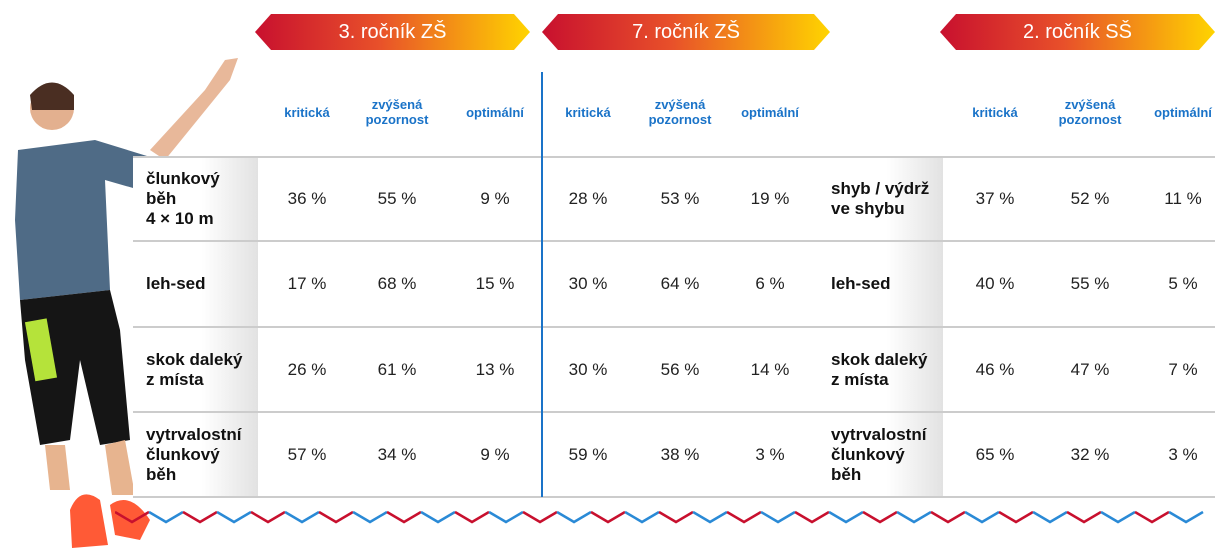  Describe the element at coordinates (1090, 454) in the screenshot. I see `value-cell: 32 %` at that location.